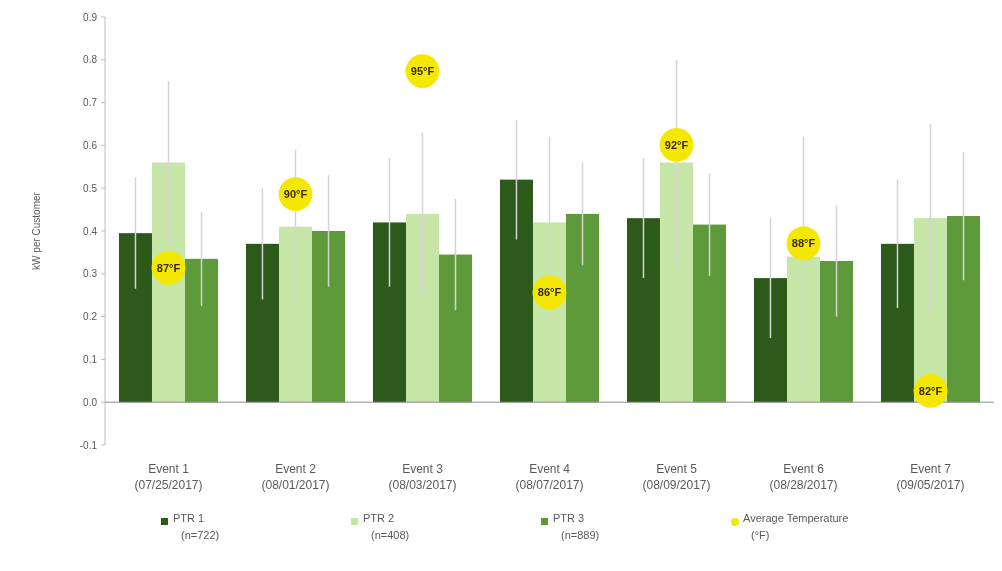  I want to click on y-tick-label: 0.1, so click(90, 359).